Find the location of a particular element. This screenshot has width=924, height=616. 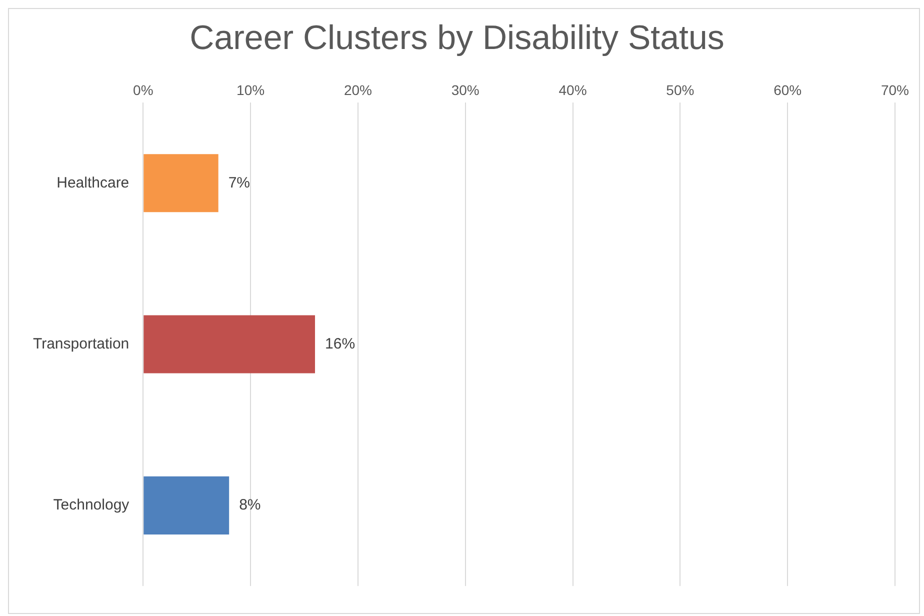

x-tick-label: 10% is located at coordinates (250, 90).